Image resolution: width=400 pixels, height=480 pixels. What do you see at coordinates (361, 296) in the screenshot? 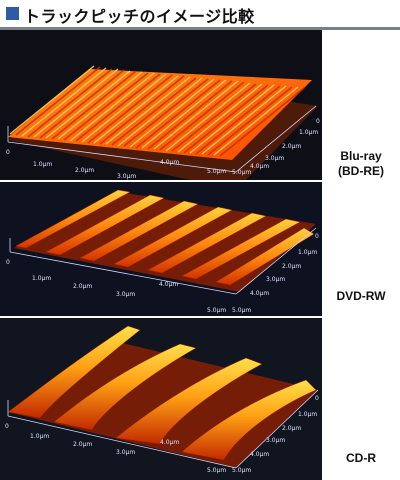
I see `dvdrw-label: DVD-RW` at bounding box center [361, 296].